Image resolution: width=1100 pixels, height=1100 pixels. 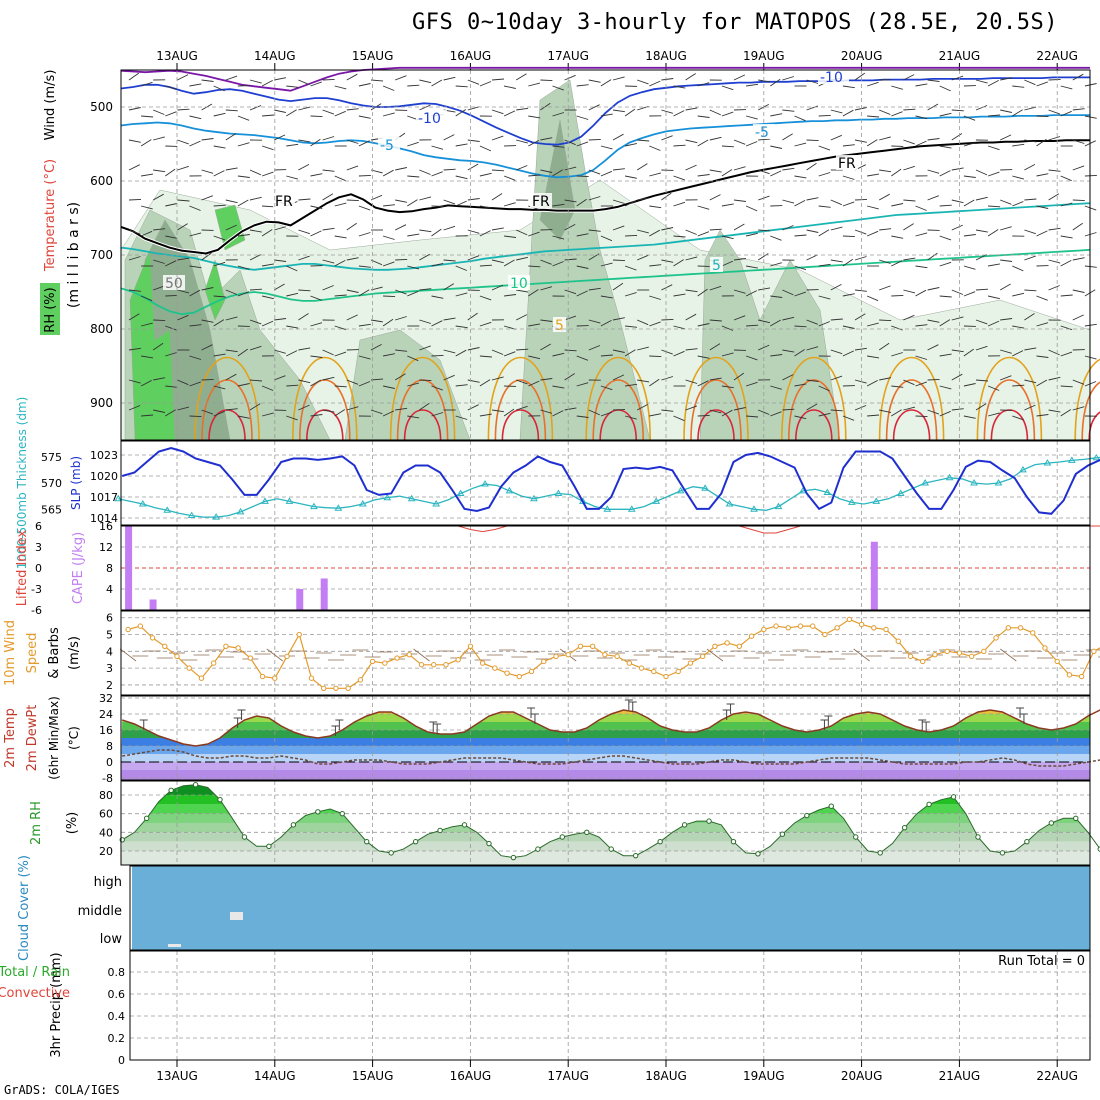 I want to click on ylabel-precip: 3hr Precip (mm), so click(x=56, y=1004).